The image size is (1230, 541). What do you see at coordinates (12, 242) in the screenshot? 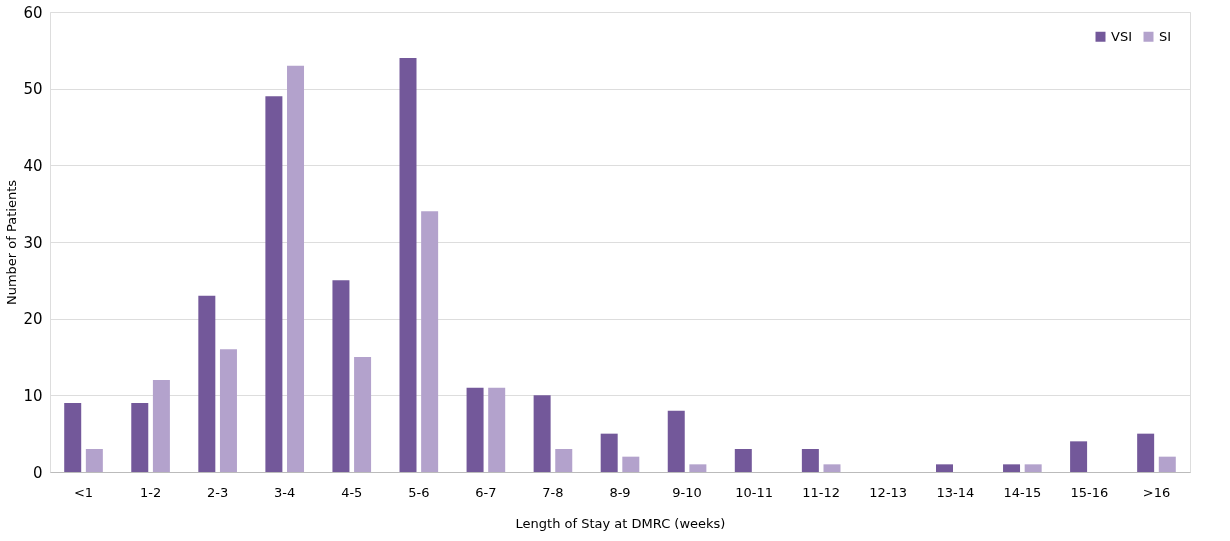
I see `y-axis-title: Number of Patients` at bounding box center [12, 242].